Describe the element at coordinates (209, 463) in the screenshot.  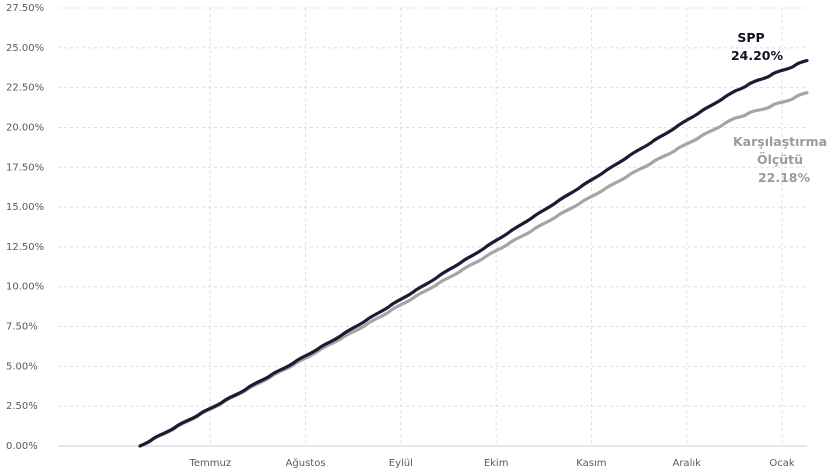
I see `x-tick-label: Temmuz` at that location.